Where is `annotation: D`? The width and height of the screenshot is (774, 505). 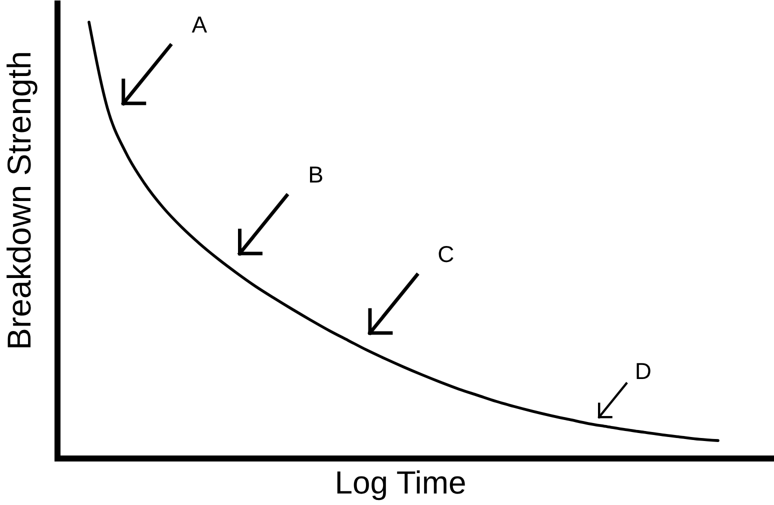 annotation: D is located at coordinates (643, 371).